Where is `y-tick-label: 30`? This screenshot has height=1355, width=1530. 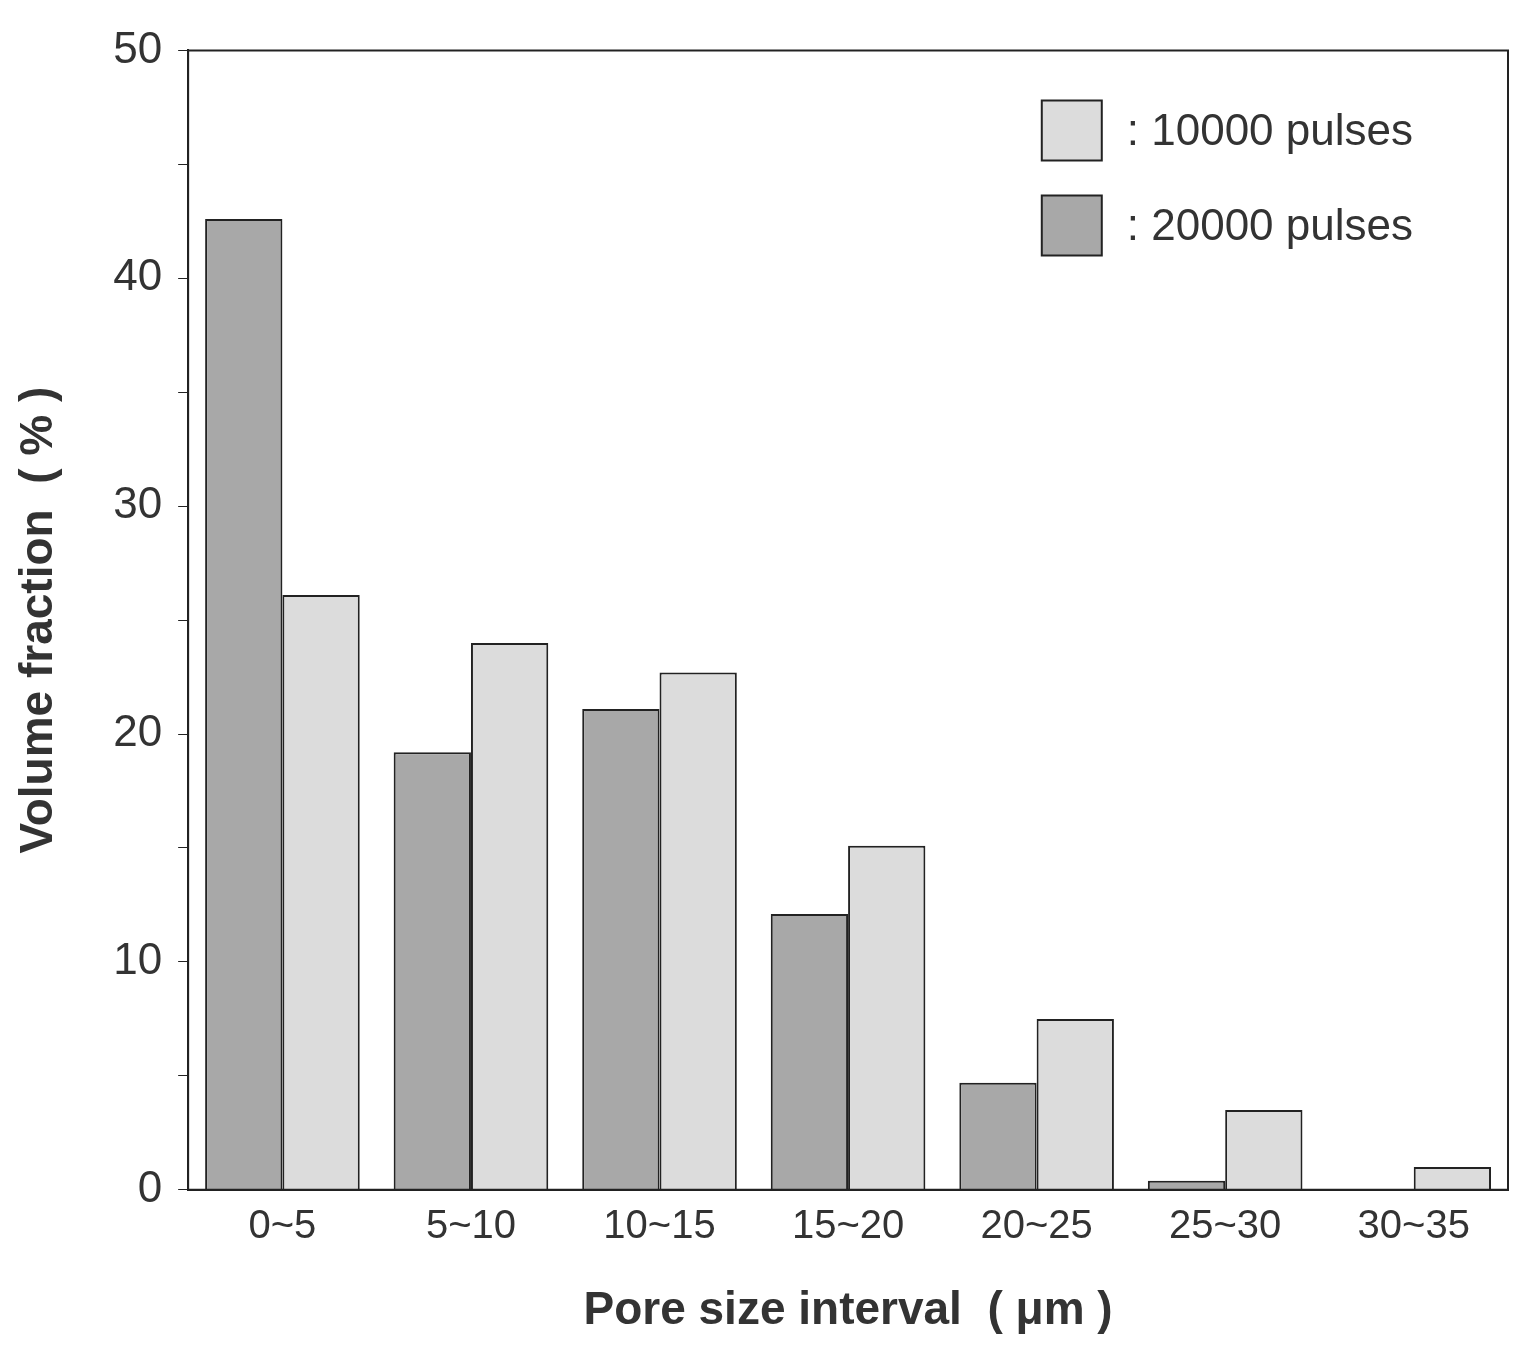
y-tick-label: 30 is located at coordinates (138, 503).